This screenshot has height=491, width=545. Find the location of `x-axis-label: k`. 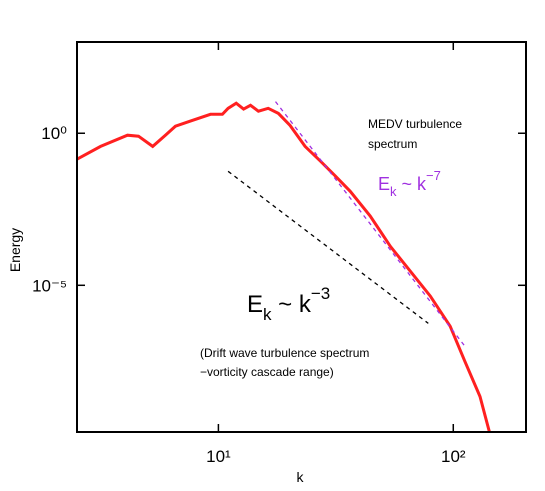

x-axis-label: k is located at coordinates (301, 477).